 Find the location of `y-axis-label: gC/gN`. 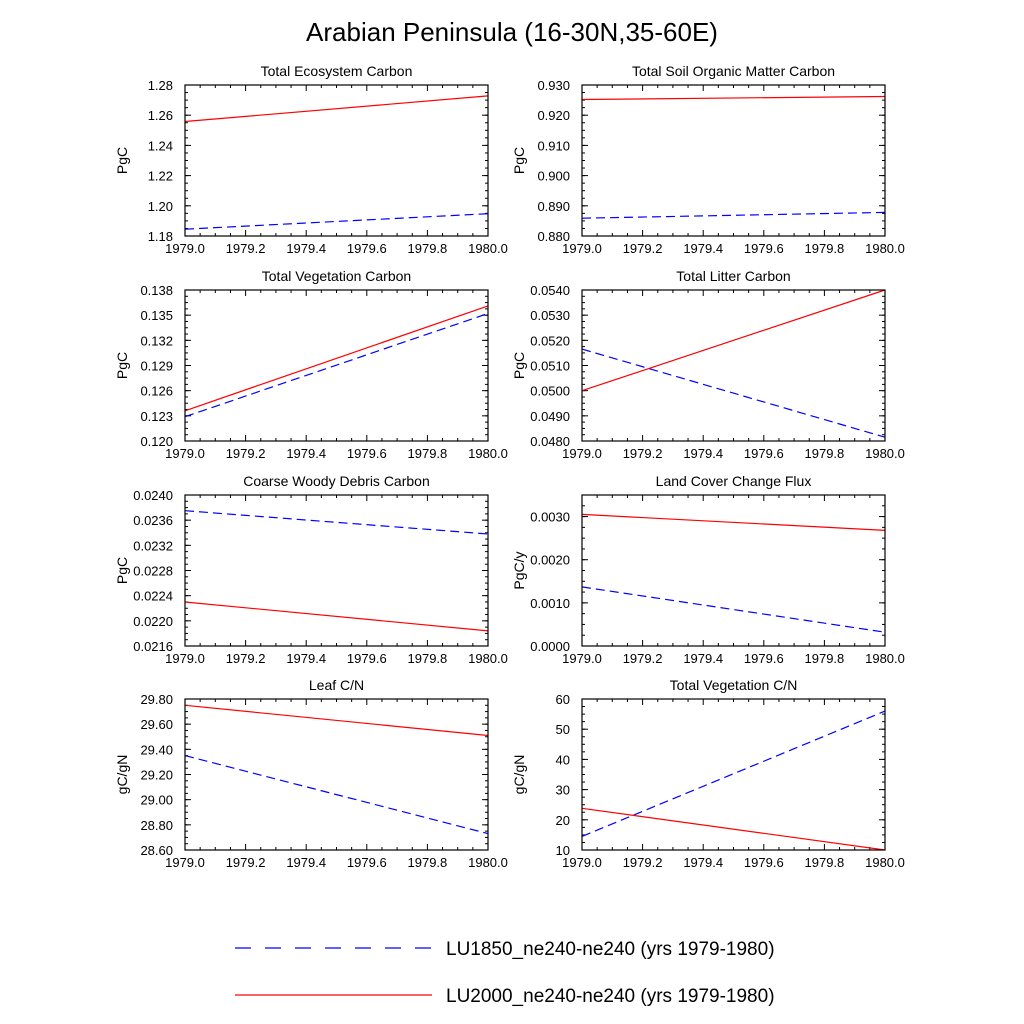

y-axis-label: gC/gN is located at coordinates (519, 775).